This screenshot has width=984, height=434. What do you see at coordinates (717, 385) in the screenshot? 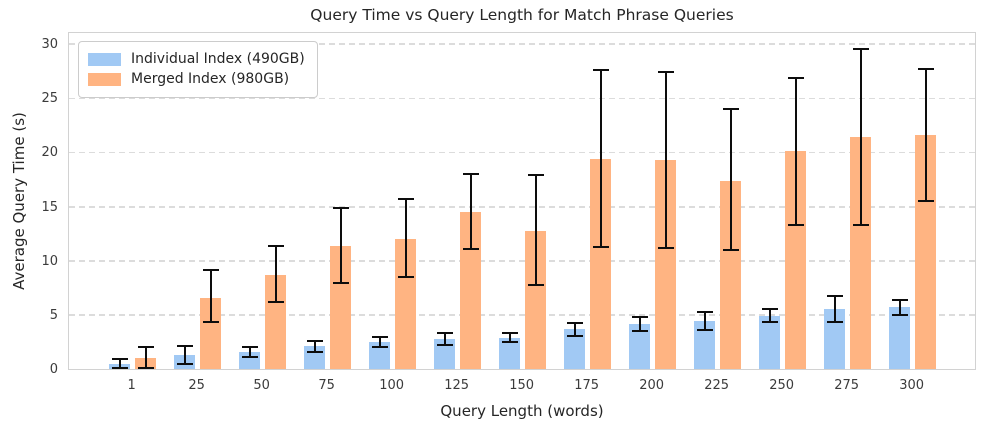
I see `x-tick-label: 225` at bounding box center [717, 385].